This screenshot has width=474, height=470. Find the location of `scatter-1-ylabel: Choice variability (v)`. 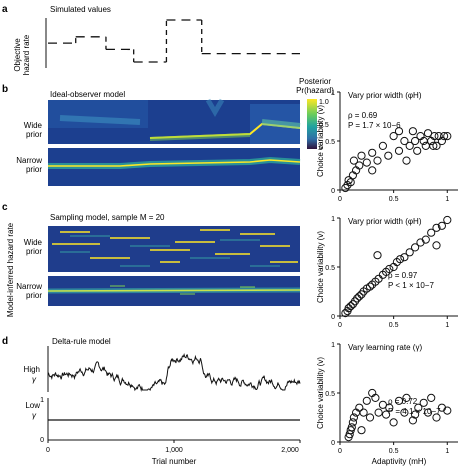

scatter-1-ylabel: Choice variability (v) is located at coordinates (320, 267).